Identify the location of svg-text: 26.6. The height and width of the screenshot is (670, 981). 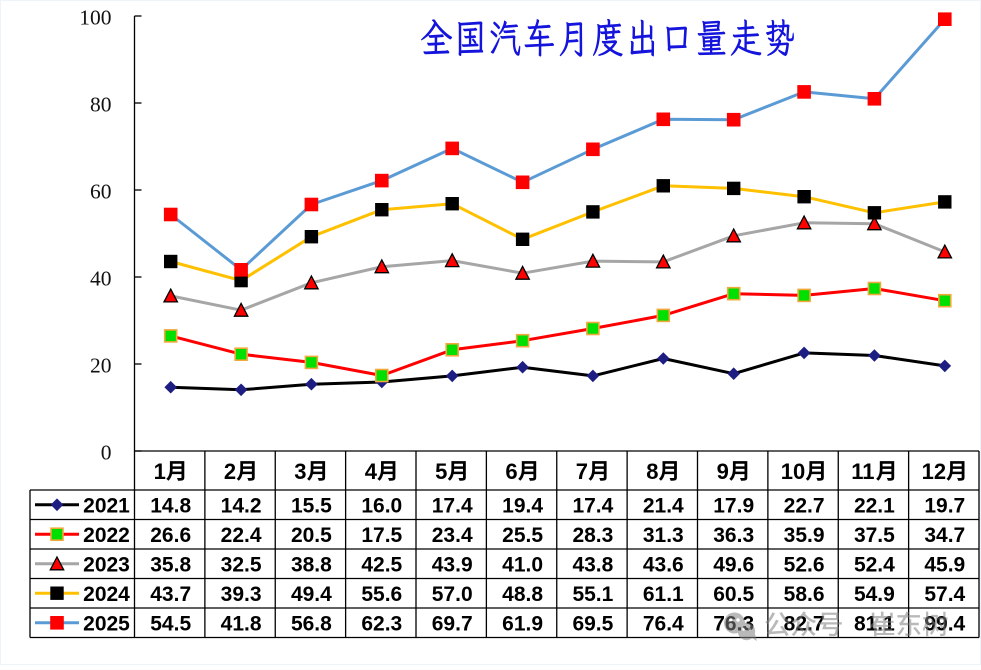
(170, 535).